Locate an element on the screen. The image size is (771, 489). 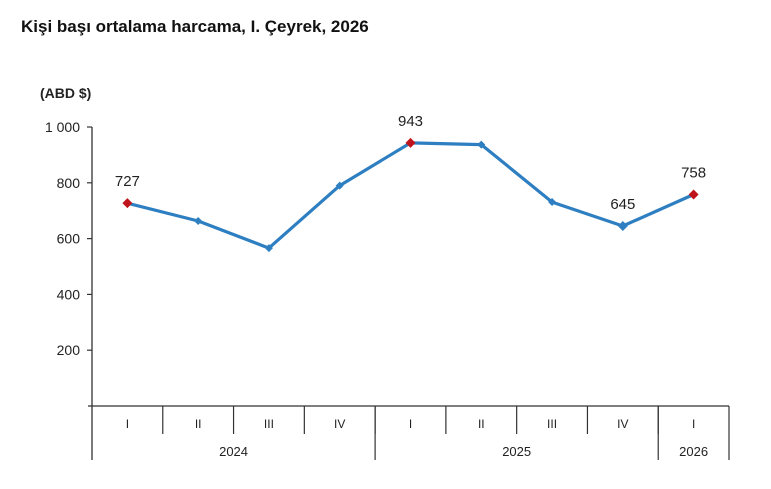
y-tick-label: 800 is located at coordinates (69, 183).